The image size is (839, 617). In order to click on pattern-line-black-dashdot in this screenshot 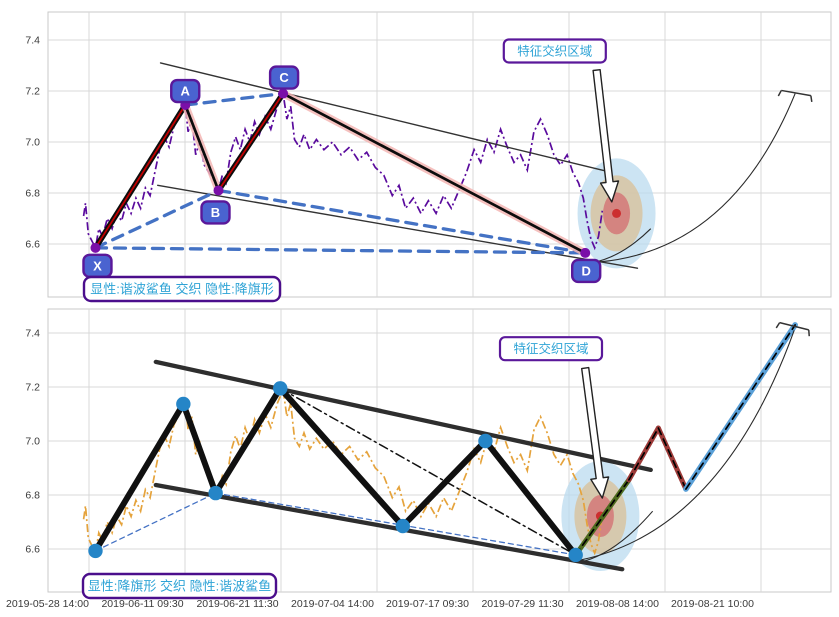, I will do `click(428, 471)`.